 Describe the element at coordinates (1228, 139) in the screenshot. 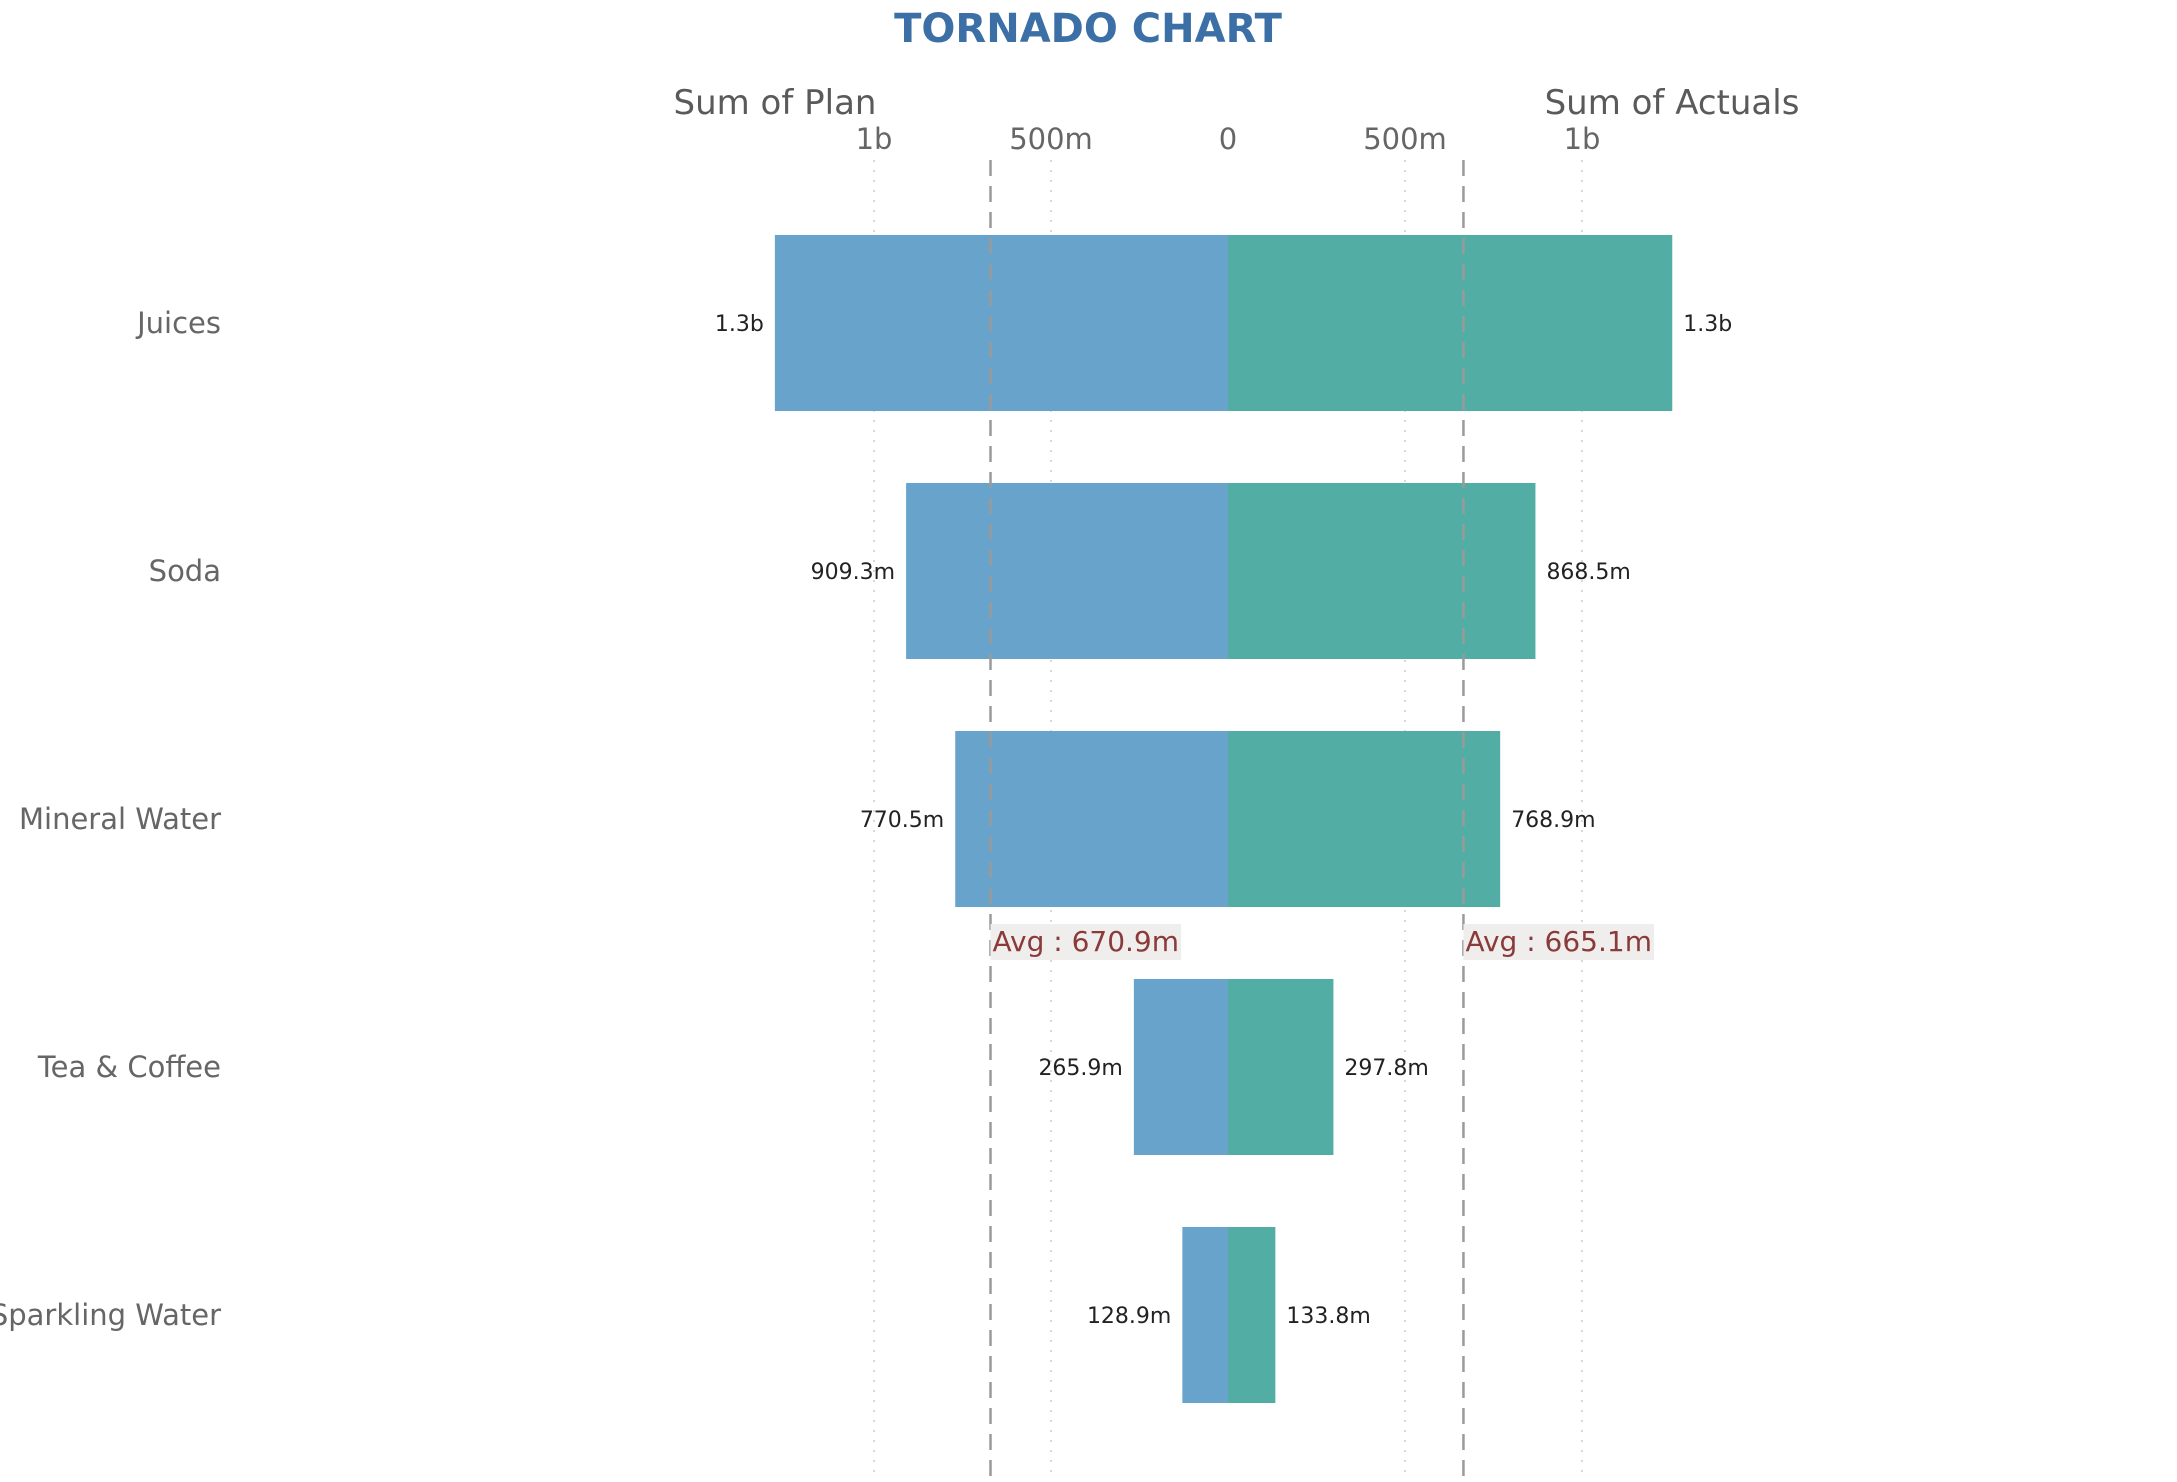

I see `tick-label: 0` at that location.